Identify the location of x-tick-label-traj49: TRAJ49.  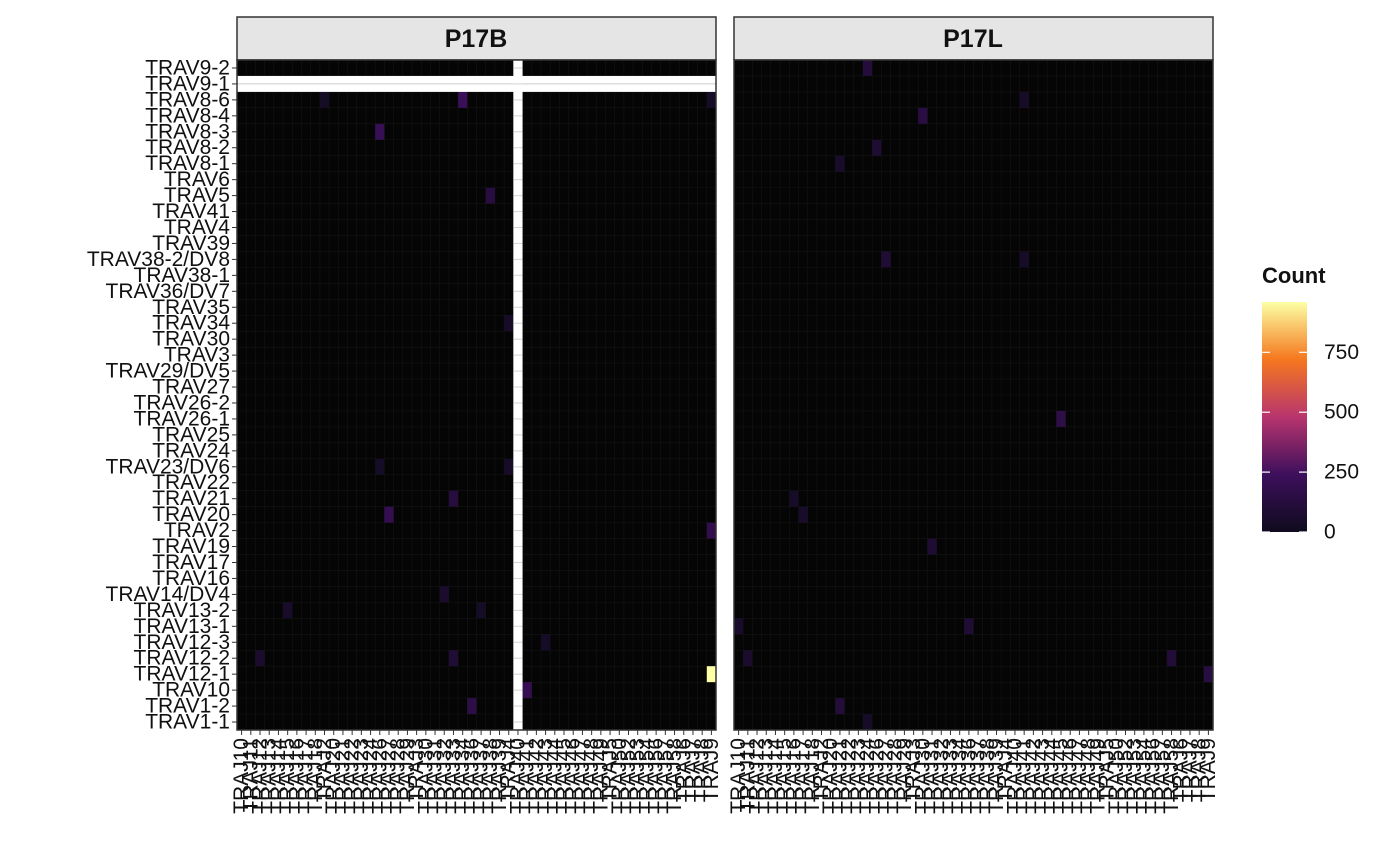
(600, 776).